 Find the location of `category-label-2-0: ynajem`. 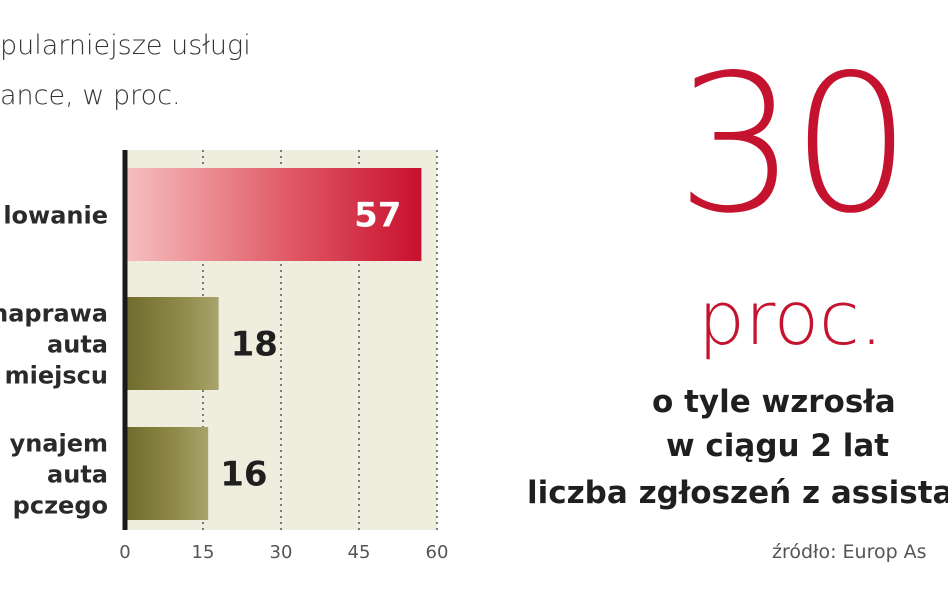

category-label-2-0: ynajem is located at coordinates (59, 444).